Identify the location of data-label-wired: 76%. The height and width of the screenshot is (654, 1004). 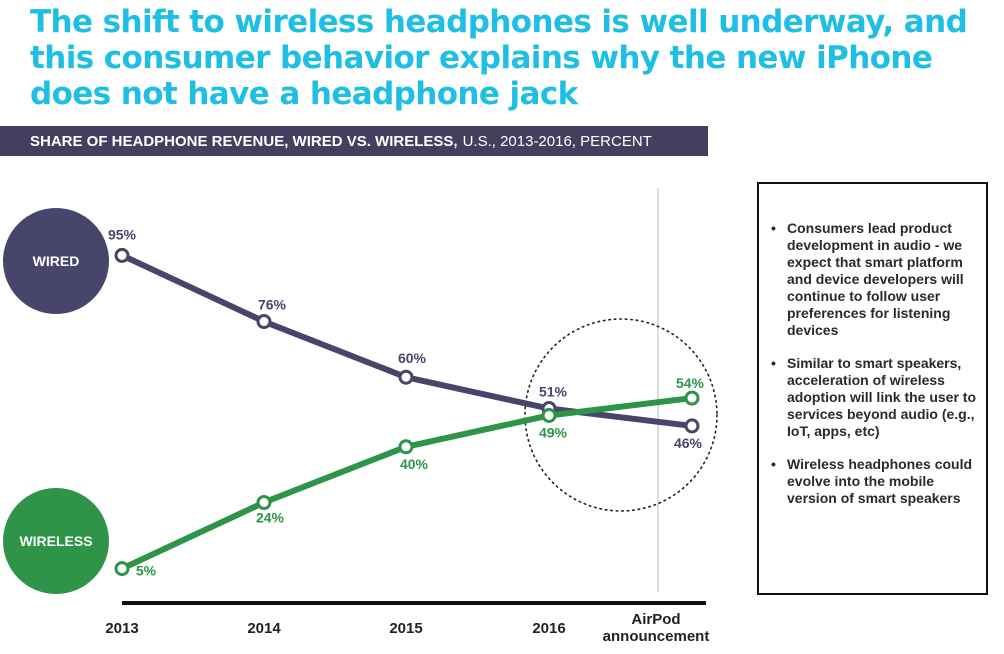
(272, 305).